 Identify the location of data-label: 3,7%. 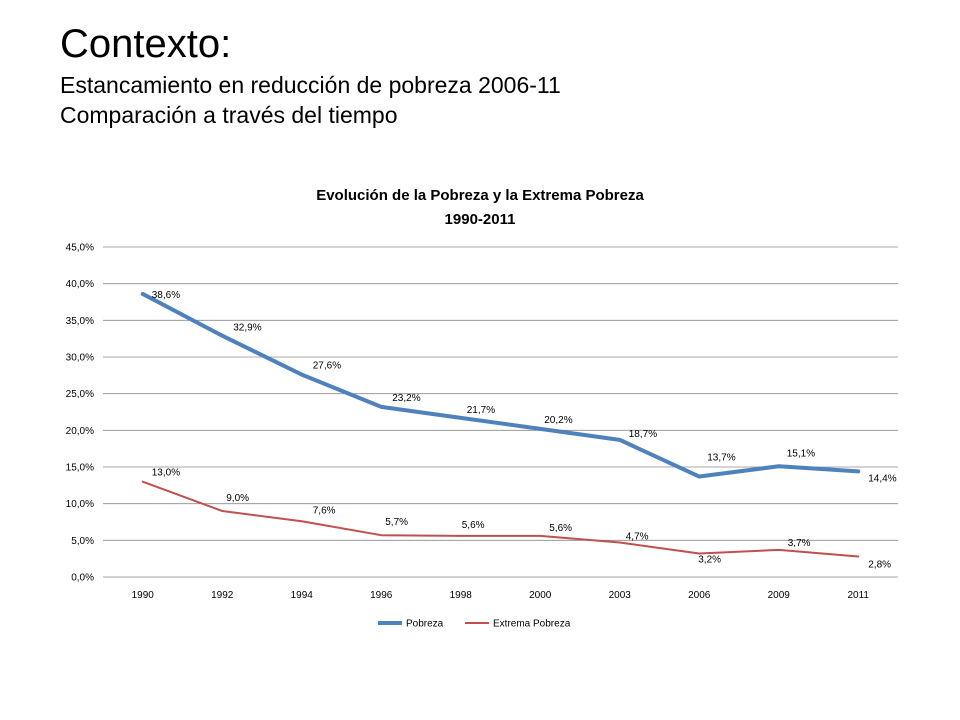
(799, 543).